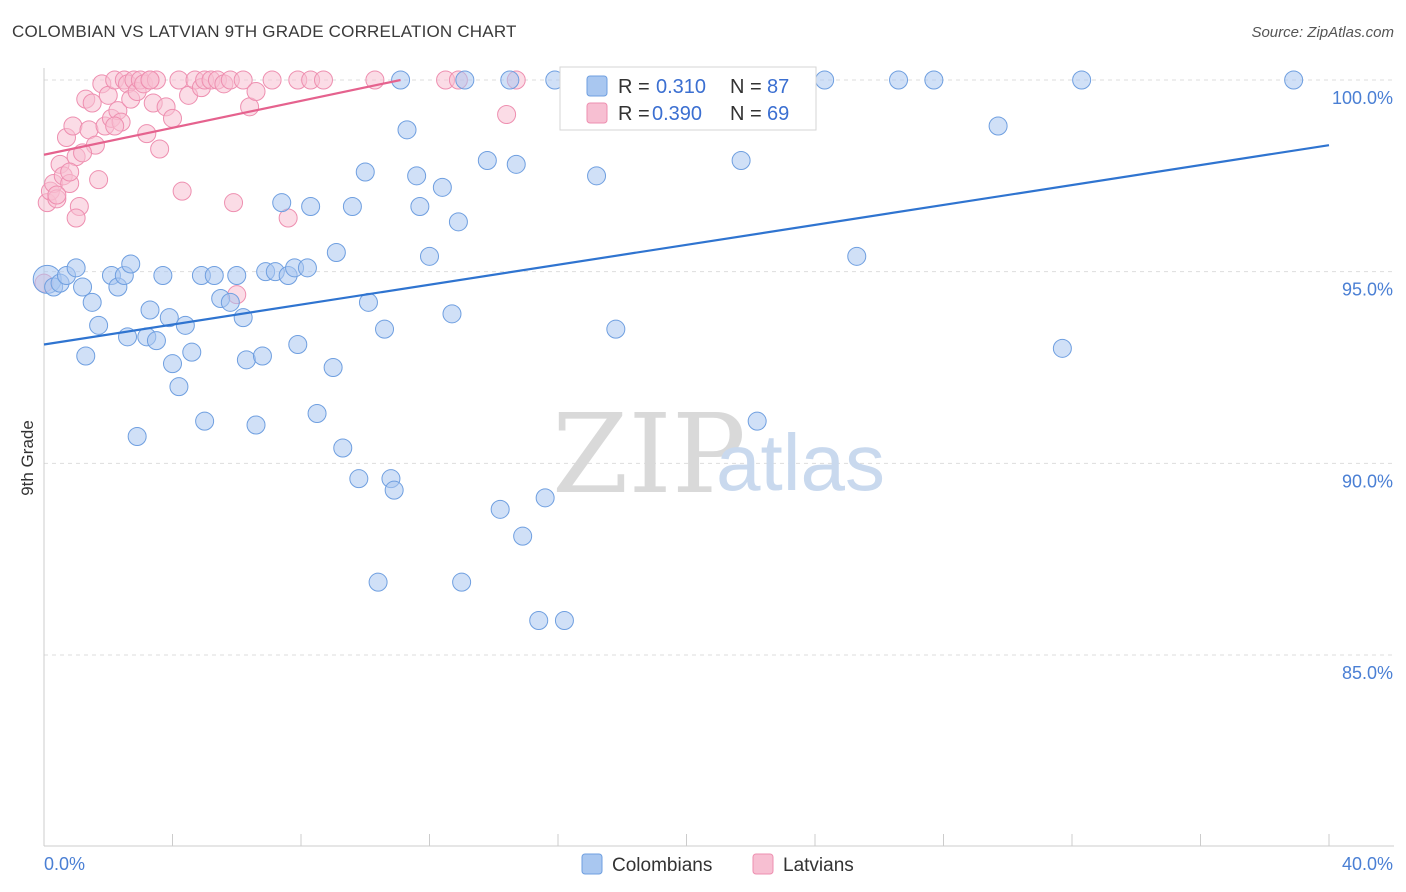 This screenshot has width=1406, height=892. Describe the element at coordinates (1367, 673) in the screenshot. I see `y-tick-label: 85.0%` at that location.